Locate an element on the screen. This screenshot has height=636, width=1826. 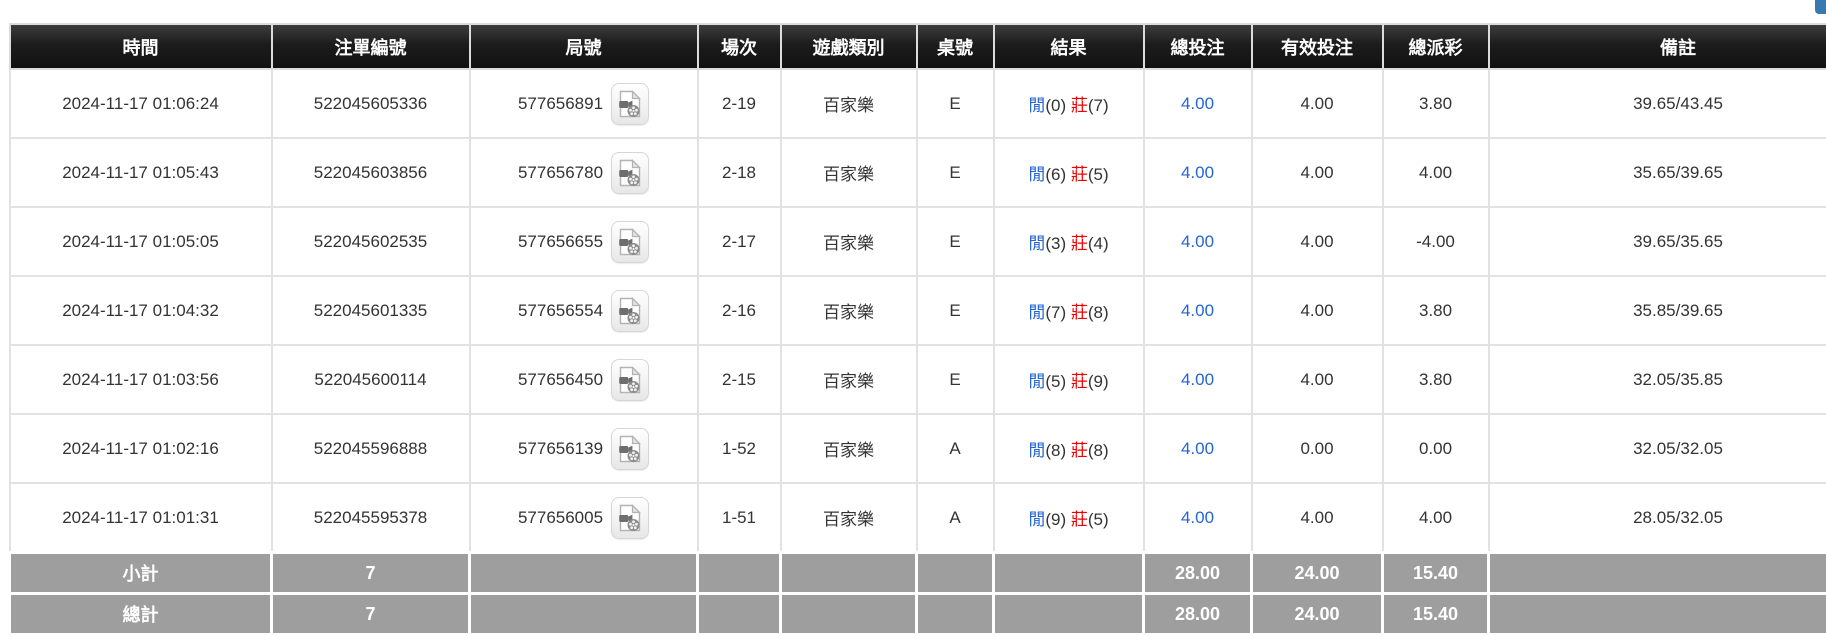
cell-round-id: 577656005 is located at coordinates (584, 518).